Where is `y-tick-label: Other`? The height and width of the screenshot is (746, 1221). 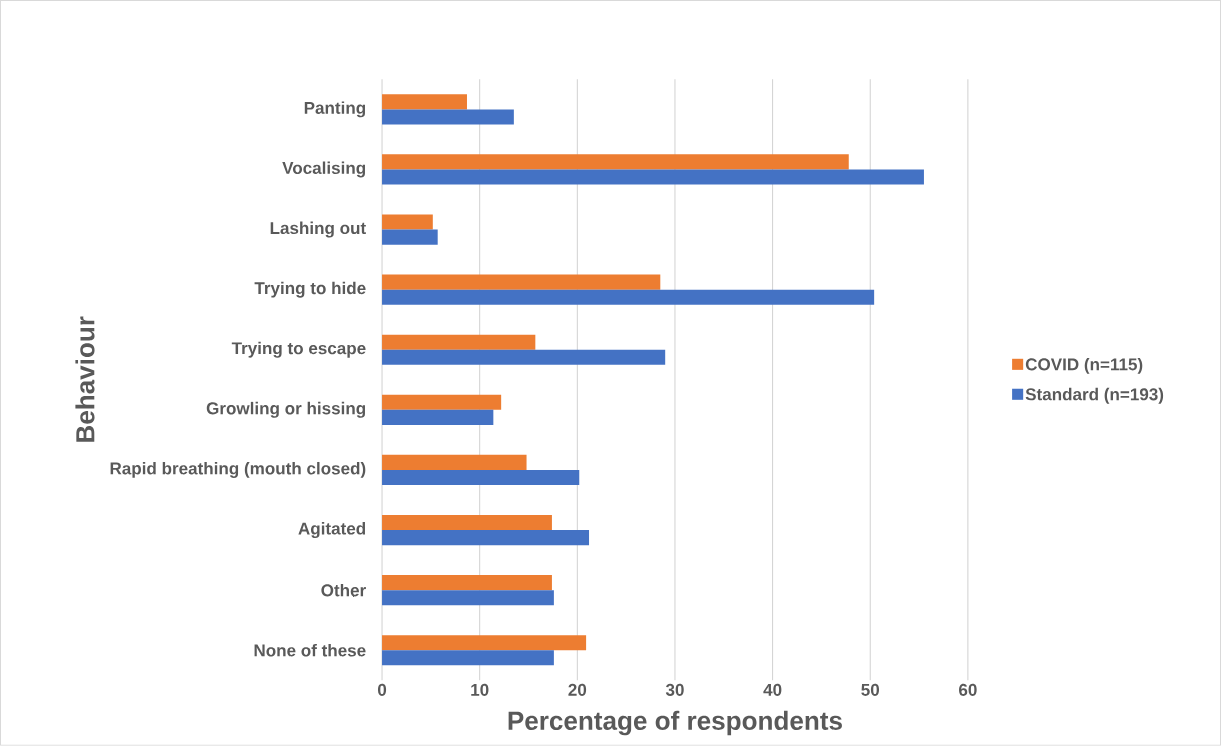
y-tick-label: Other is located at coordinates (343, 590).